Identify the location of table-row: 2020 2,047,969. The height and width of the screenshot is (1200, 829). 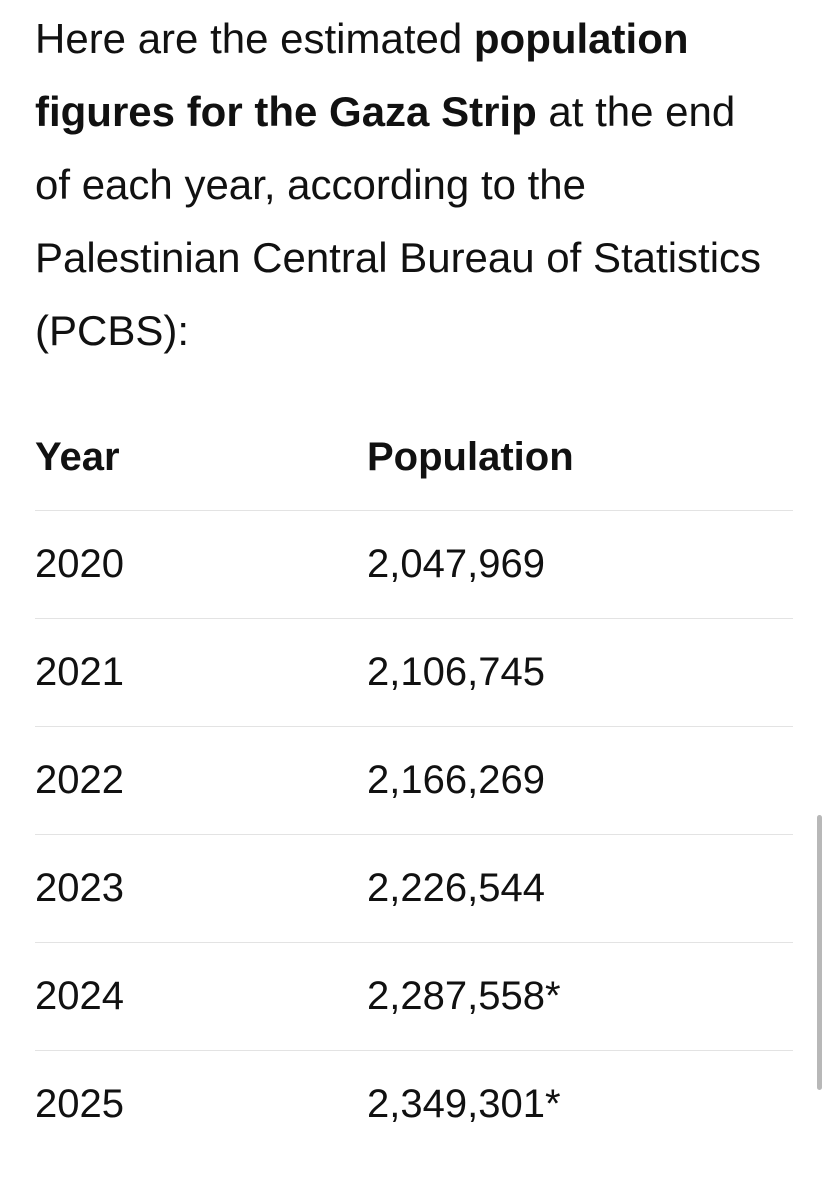
(414, 564).